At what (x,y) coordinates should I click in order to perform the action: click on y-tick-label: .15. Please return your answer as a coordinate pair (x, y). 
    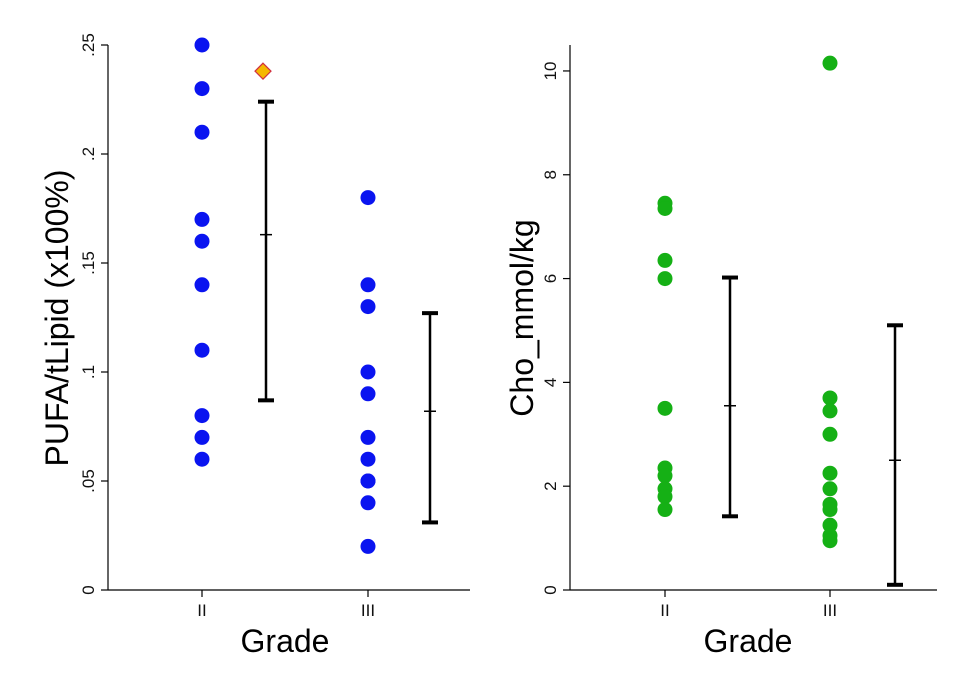
    Looking at the image, I should click on (88, 263).